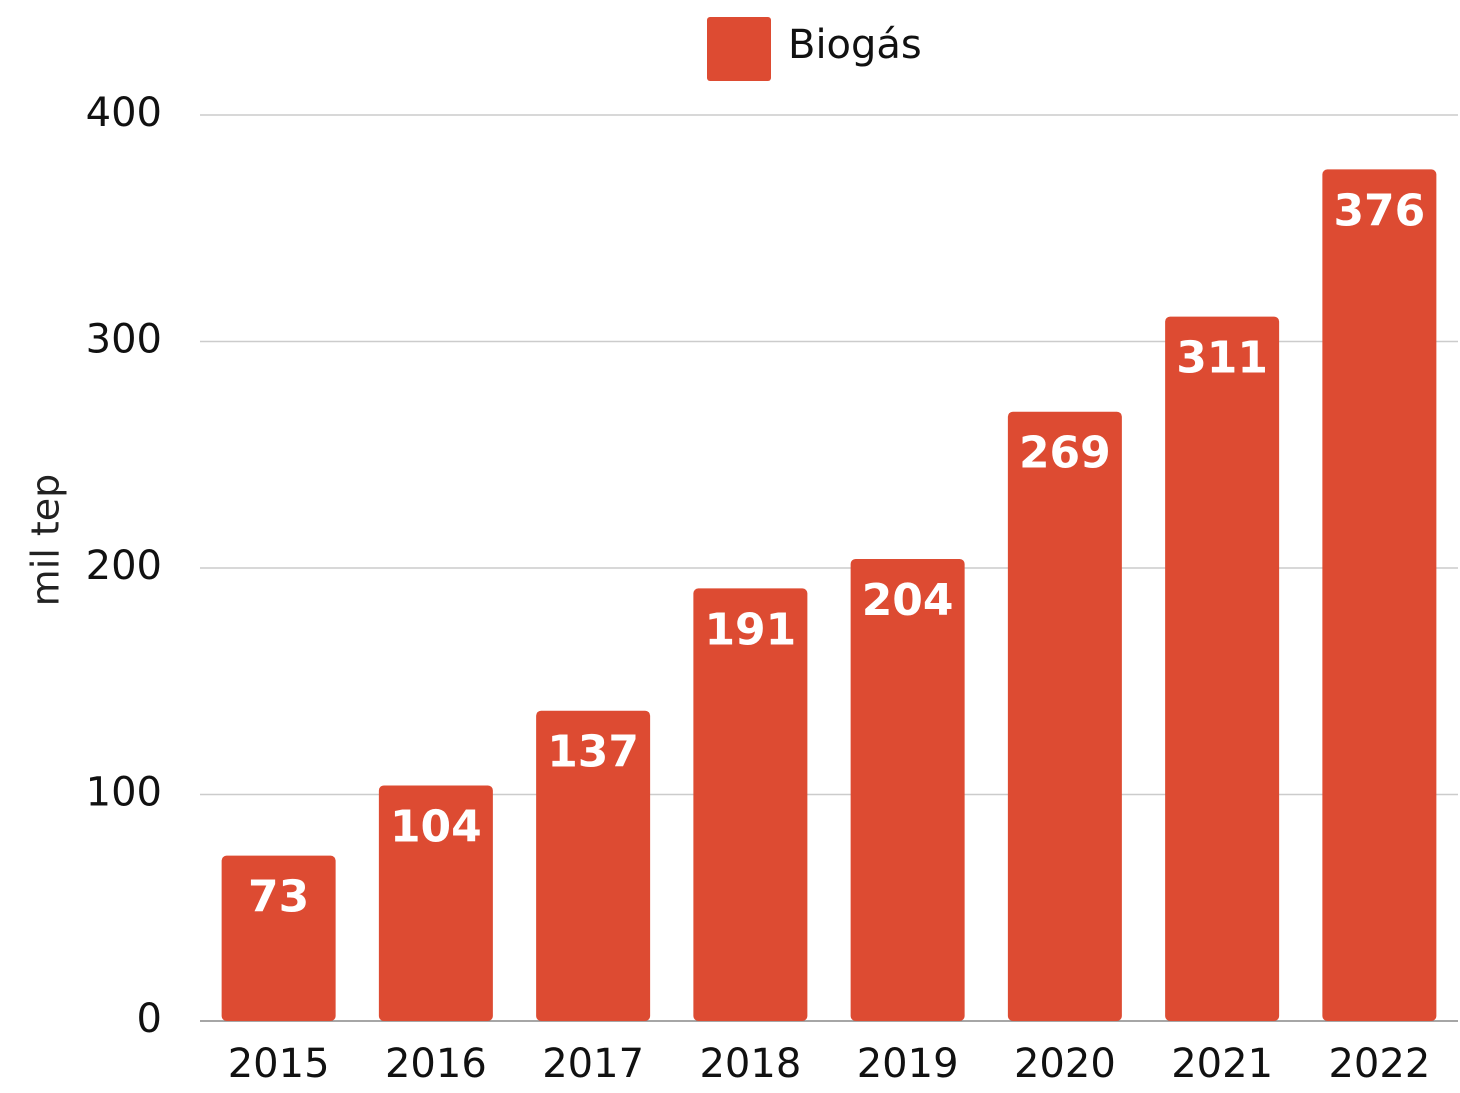  What do you see at coordinates (1379, 210) in the screenshot?
I see `data-label: 376` at bounding box center [1379, 210].